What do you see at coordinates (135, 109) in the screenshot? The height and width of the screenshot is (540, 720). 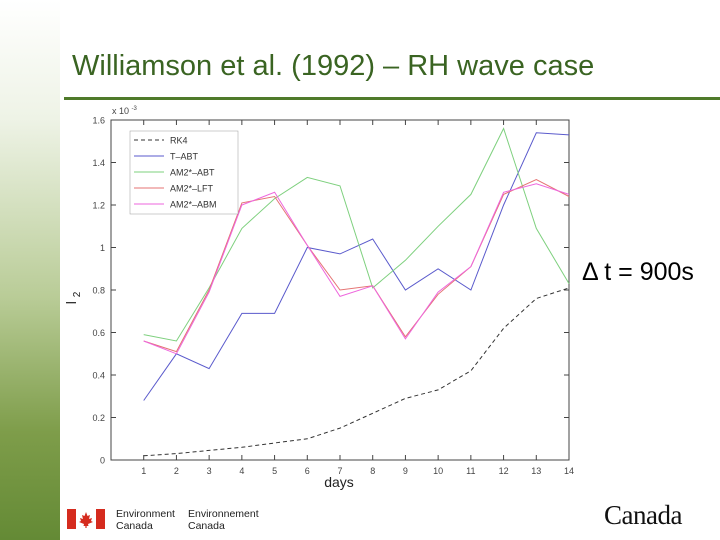 I see `y-multiplier-exp: -3` at bounding box center [135, 109].